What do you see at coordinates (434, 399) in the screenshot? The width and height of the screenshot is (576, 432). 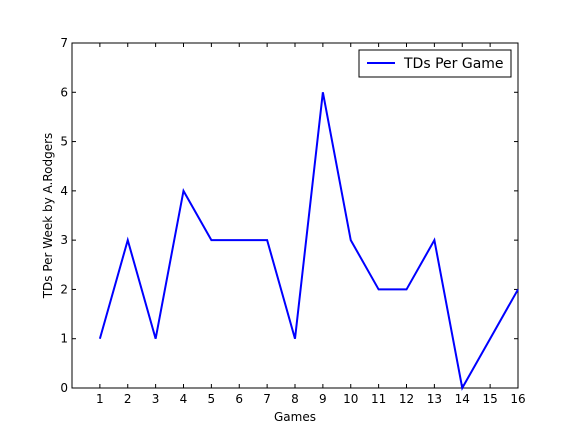 I see `x-tick-label: 13` at bounding box center [434, 399].